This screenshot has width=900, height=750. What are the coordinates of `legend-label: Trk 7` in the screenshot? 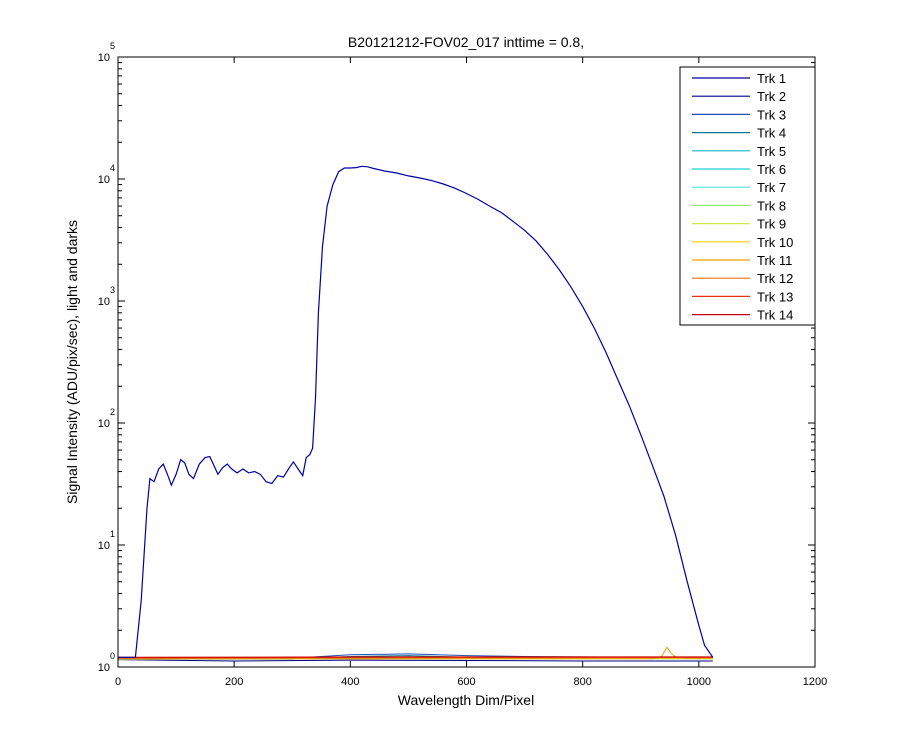 It's located at (771, 187).